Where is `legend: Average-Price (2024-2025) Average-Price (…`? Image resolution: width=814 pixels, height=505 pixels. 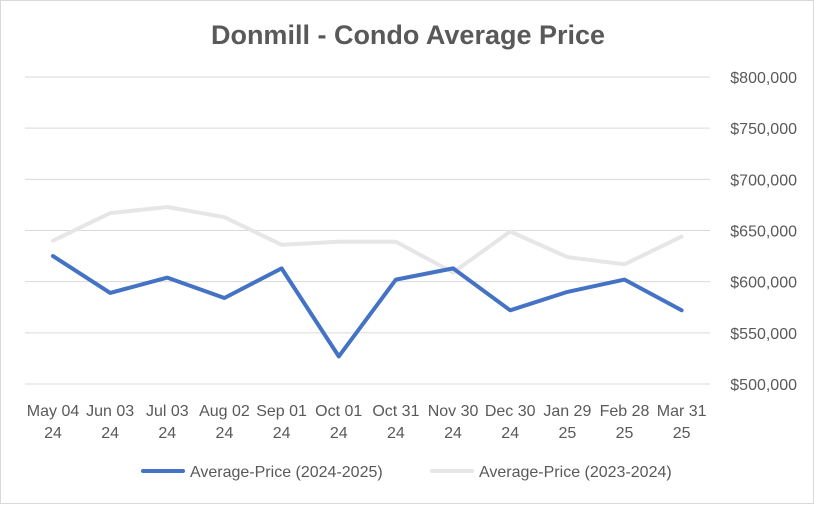 legend: Average-Price (2024-2025) Average-Price (… is located at coordinates (406, 472).